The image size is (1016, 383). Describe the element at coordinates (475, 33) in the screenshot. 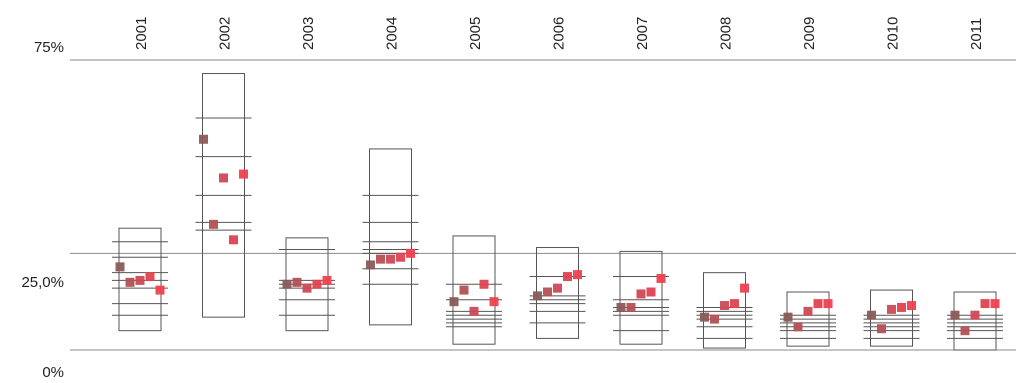

I see `x-tick-label: 2005` at that location.